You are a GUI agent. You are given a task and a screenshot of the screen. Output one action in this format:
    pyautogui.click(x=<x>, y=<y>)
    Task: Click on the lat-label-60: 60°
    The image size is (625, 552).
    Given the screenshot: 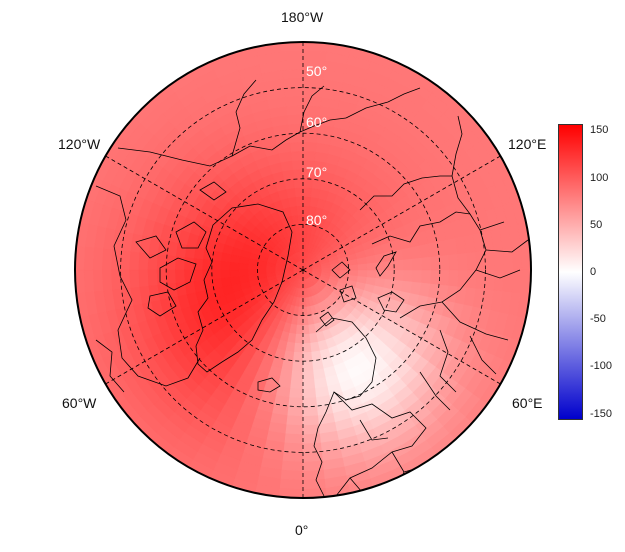 What is the action you would take?
    pyautogui.click(x=317, y=122)
    